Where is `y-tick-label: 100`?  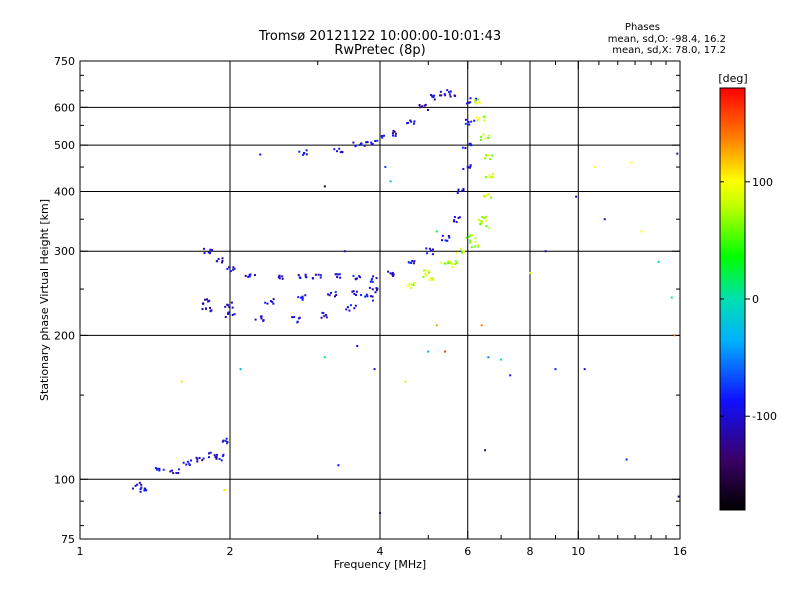
y-tick-label: 100 is located at coordinates (64, 479).